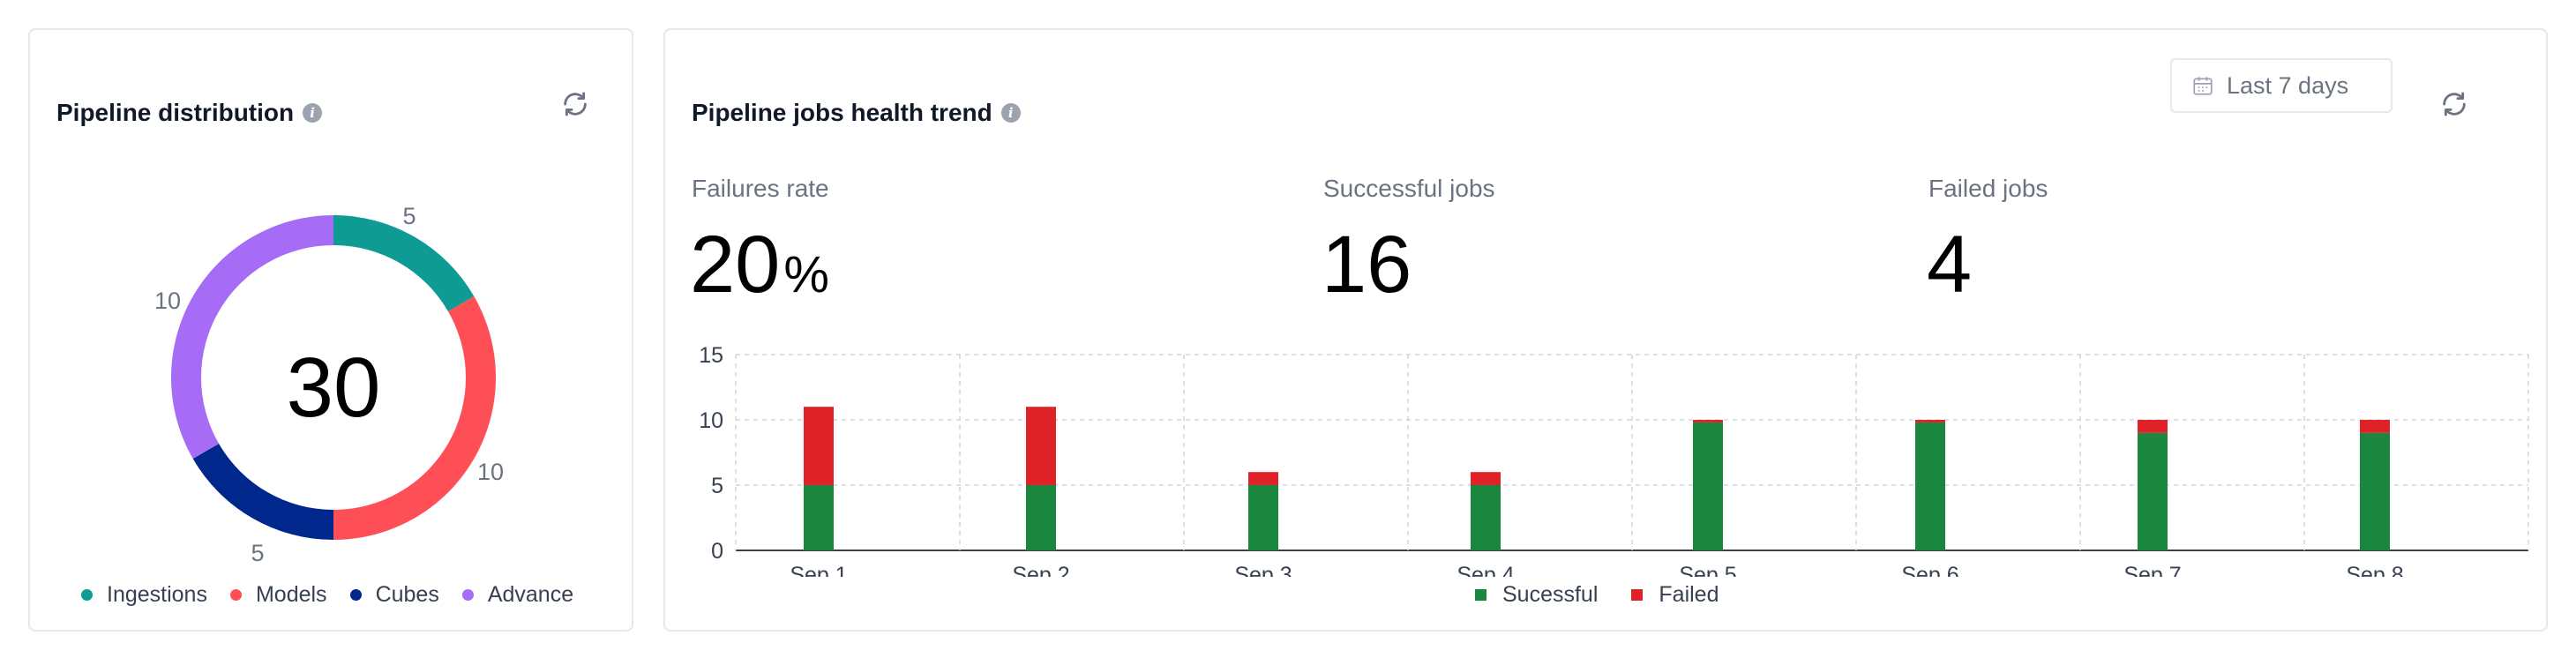 The width and height of the screenshot is (2576, 658). I want to click on x-tick-label: Sep 1, so click(819, 570).